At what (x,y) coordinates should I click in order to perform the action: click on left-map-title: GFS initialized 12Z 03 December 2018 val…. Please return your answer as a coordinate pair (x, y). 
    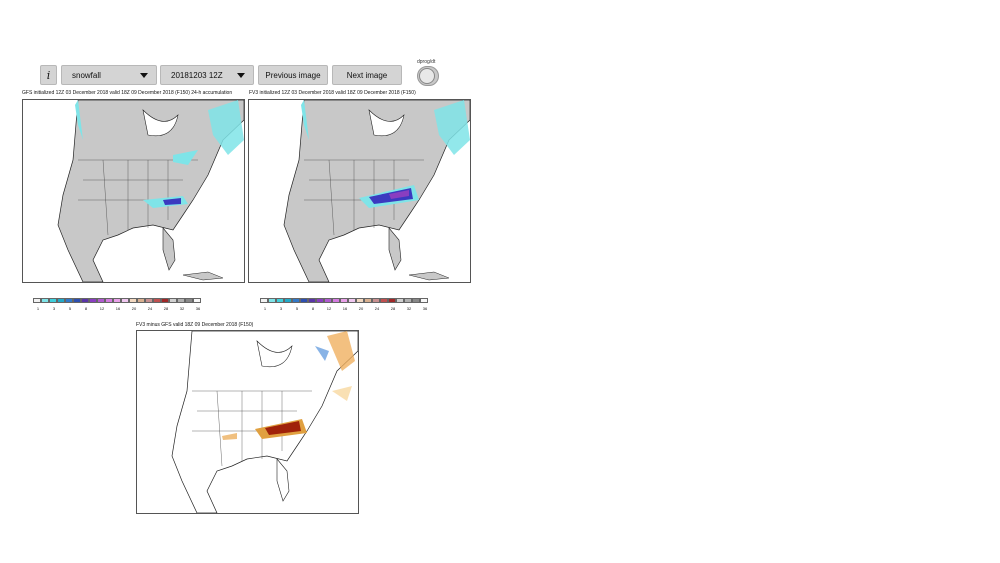
    Looking at the image, I should click on (127, 93).